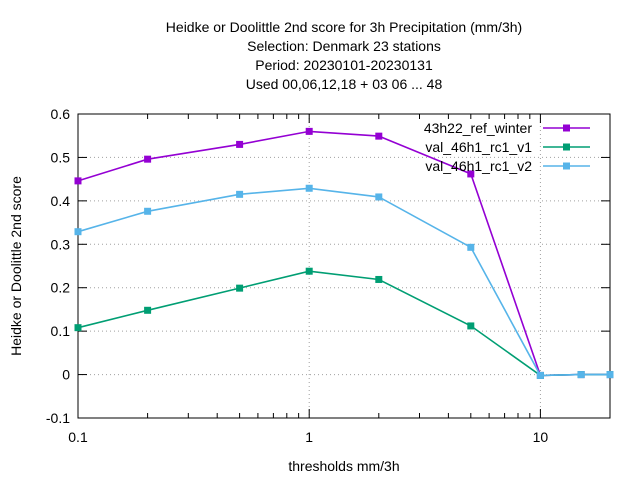 The width and height of the screenshot is (640, 480). Describe the element at coordinates (61, 114) in the screenshot. I see `y-tick-label: 0.6` at that location.